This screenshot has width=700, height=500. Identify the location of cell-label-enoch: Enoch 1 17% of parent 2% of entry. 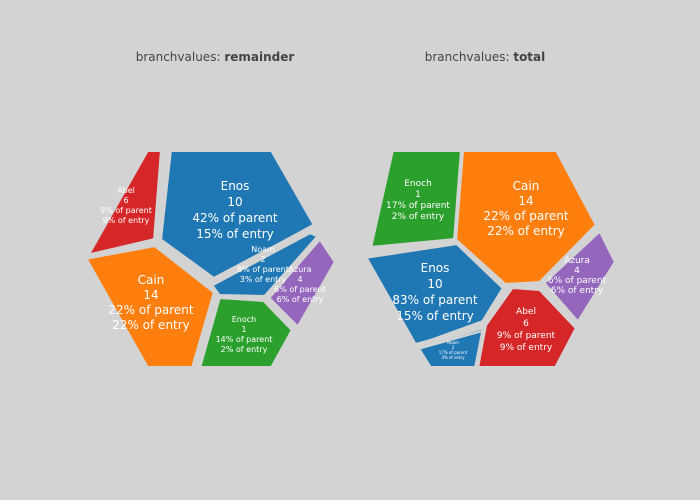
(418, 200).